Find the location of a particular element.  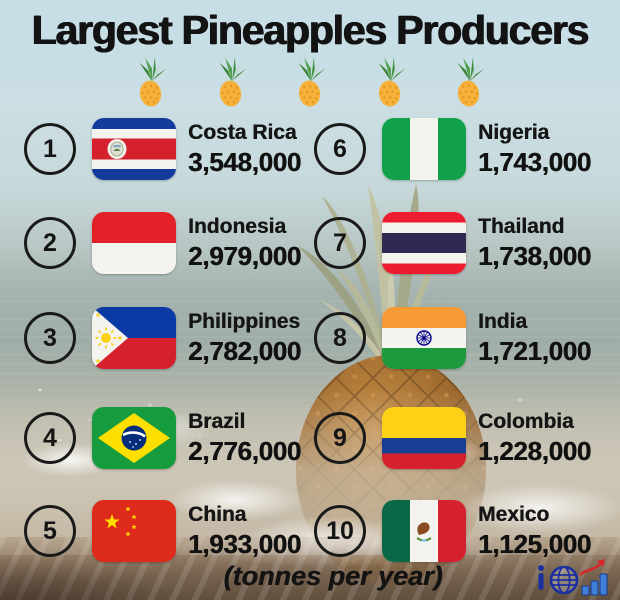

indonesia-flag is located at coordinates (134, 243).